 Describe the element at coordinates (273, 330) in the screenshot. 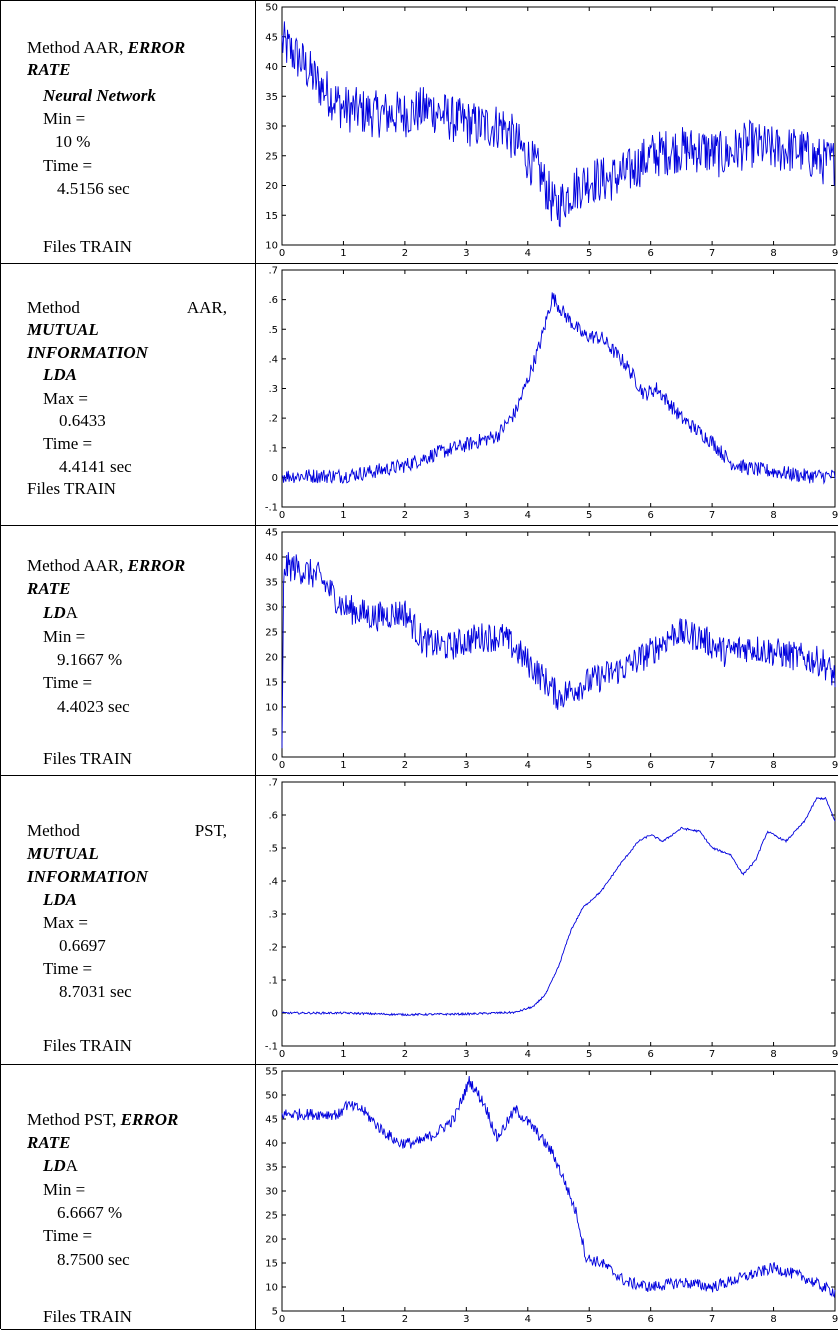

I see `y-tick-label: .5` at that location.